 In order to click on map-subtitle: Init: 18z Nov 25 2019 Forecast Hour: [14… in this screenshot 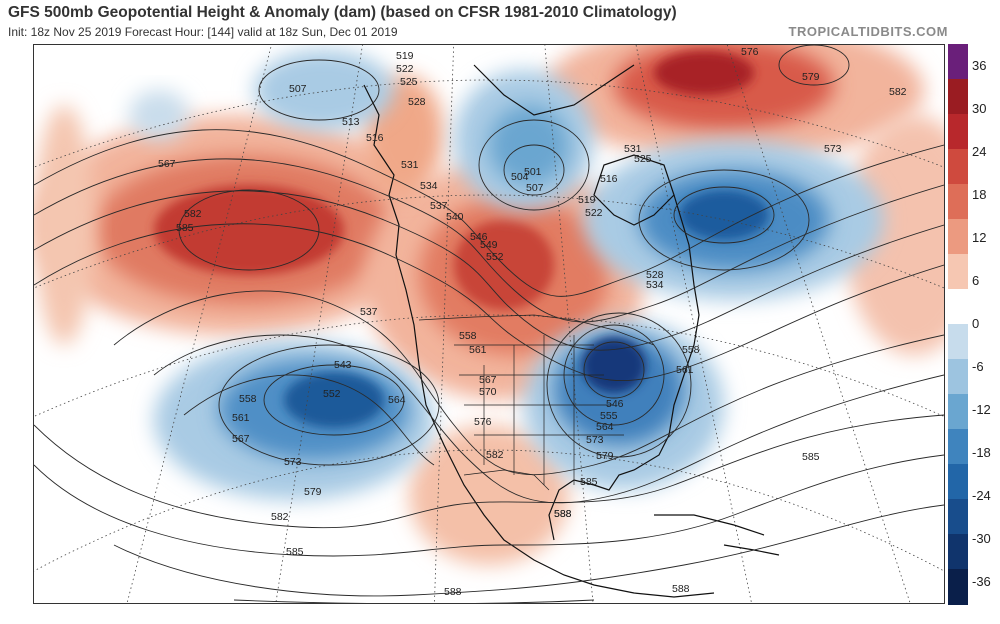, I will do `click(203, 32)`.